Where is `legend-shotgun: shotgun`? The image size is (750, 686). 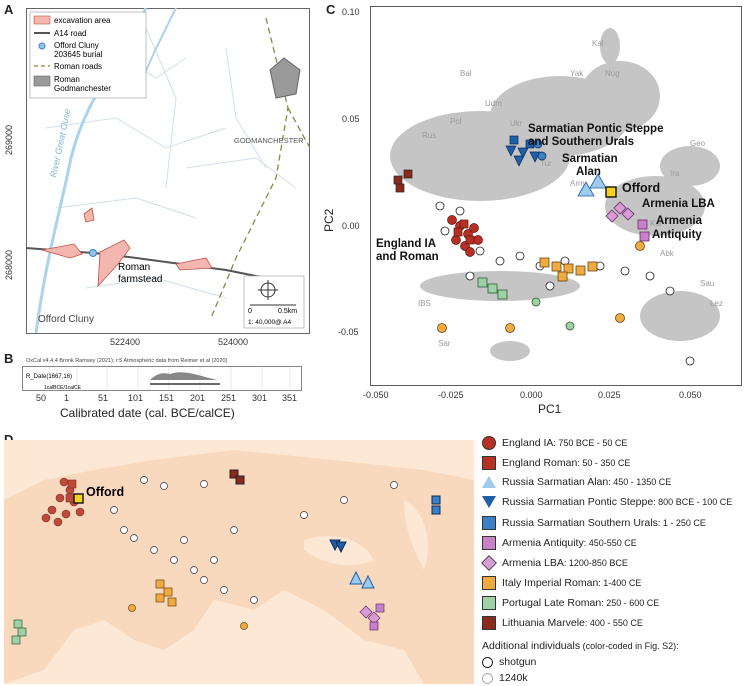 legend-shotgun: shotgun is located at coordinates (509, 662).